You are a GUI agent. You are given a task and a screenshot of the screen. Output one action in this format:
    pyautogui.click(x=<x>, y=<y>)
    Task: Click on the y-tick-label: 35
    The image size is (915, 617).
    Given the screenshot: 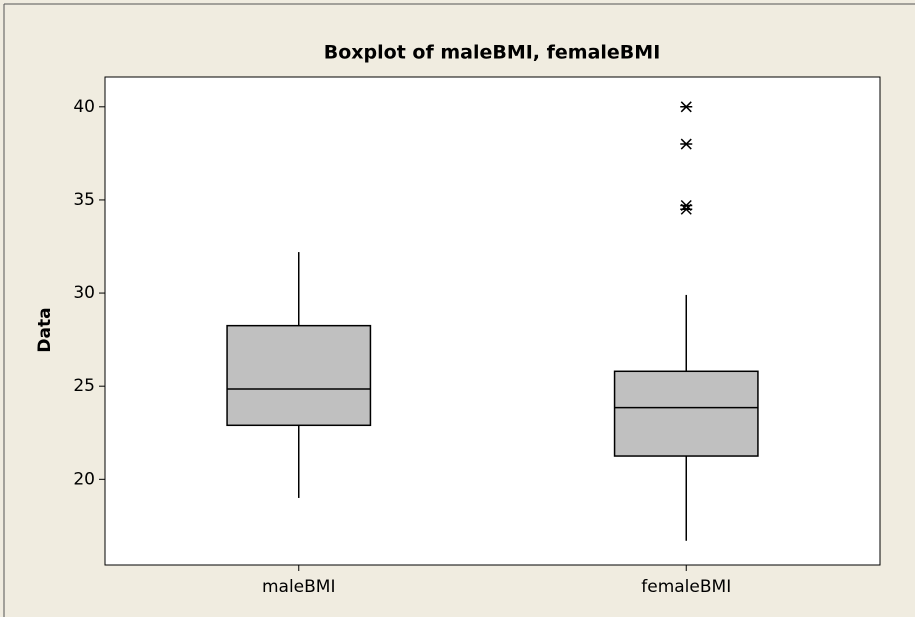 What is the action you would take?
    pyautogui.click(x=84, y=200)
    